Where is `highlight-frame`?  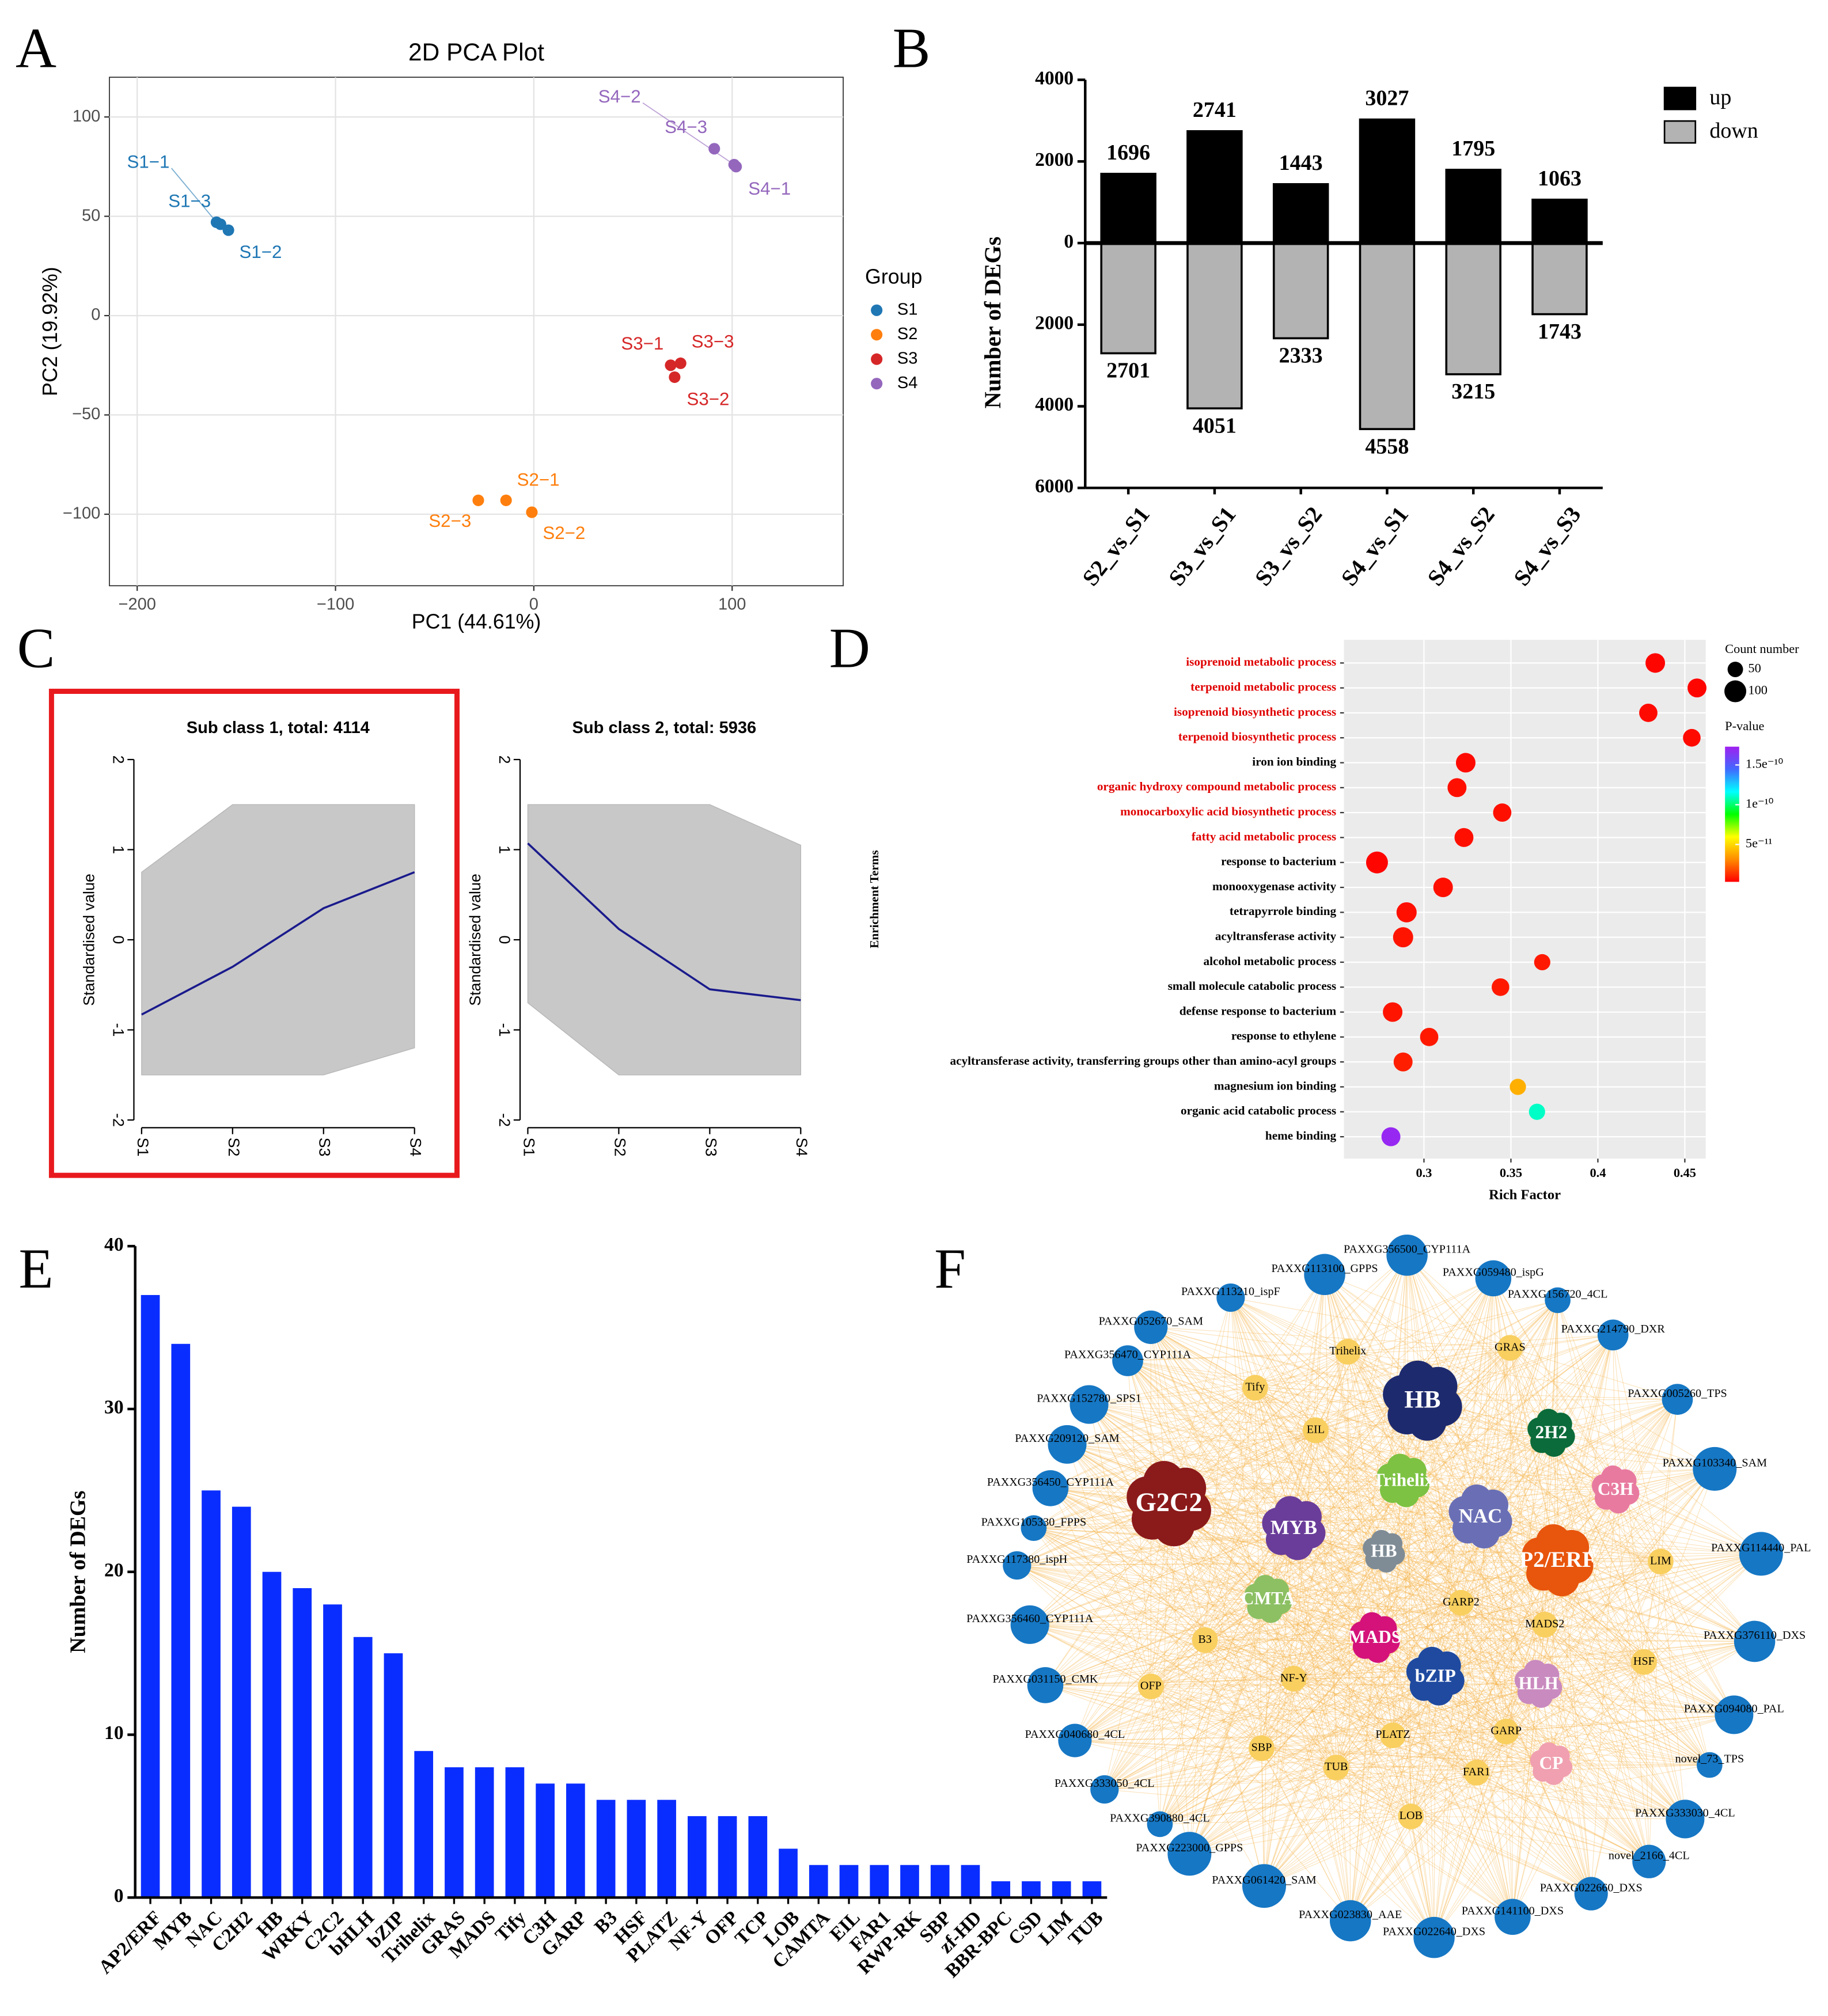 highlight-frame is located at coordinates (254, 934).